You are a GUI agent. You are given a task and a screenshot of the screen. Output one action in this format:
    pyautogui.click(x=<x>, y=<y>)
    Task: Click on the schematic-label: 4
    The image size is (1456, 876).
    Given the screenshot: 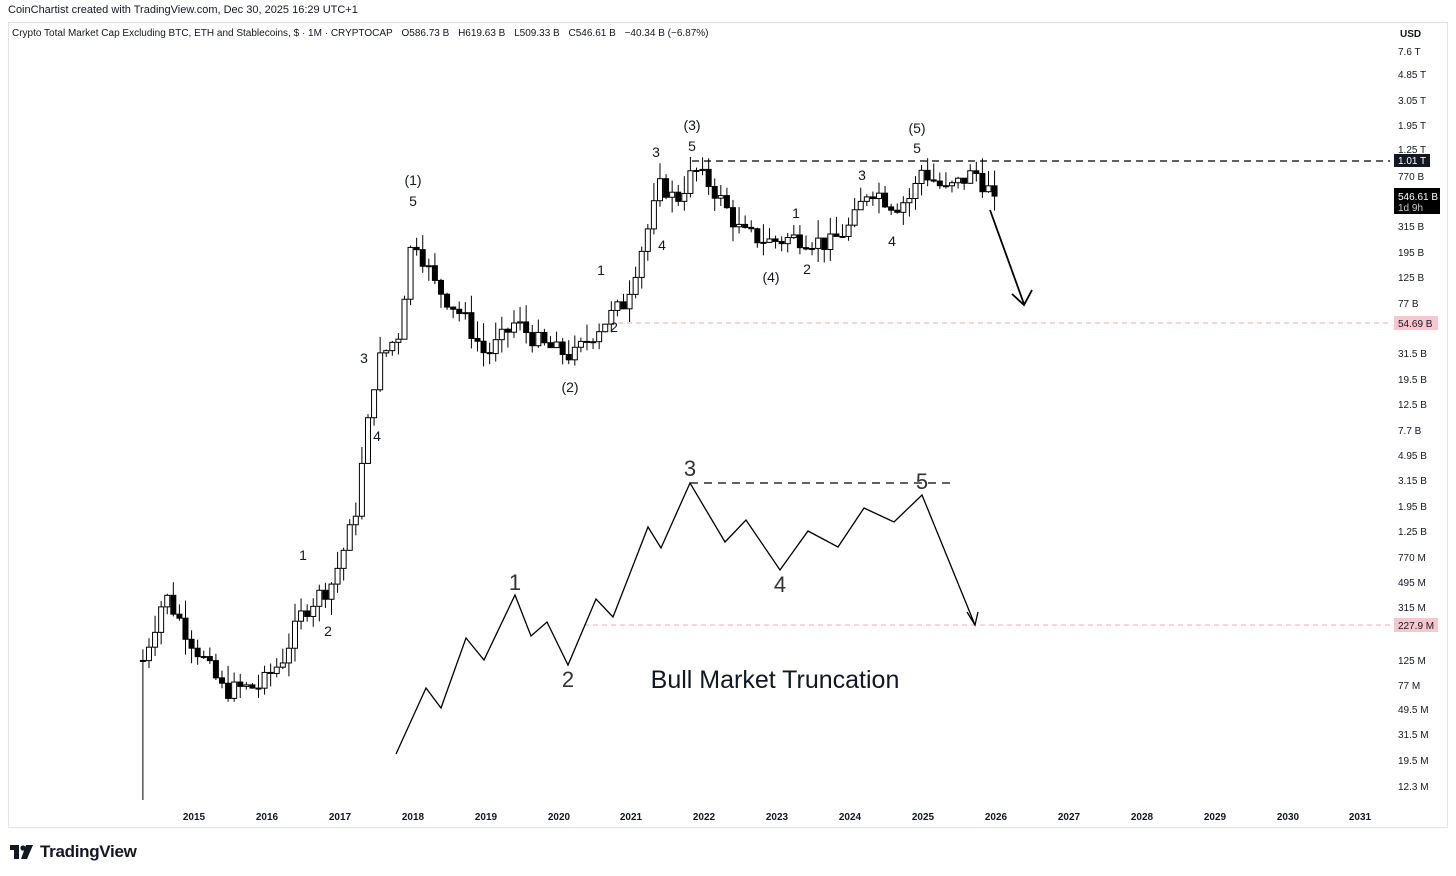 What is the action you would take?
    pyautogui.click(x=780, y=584)
    